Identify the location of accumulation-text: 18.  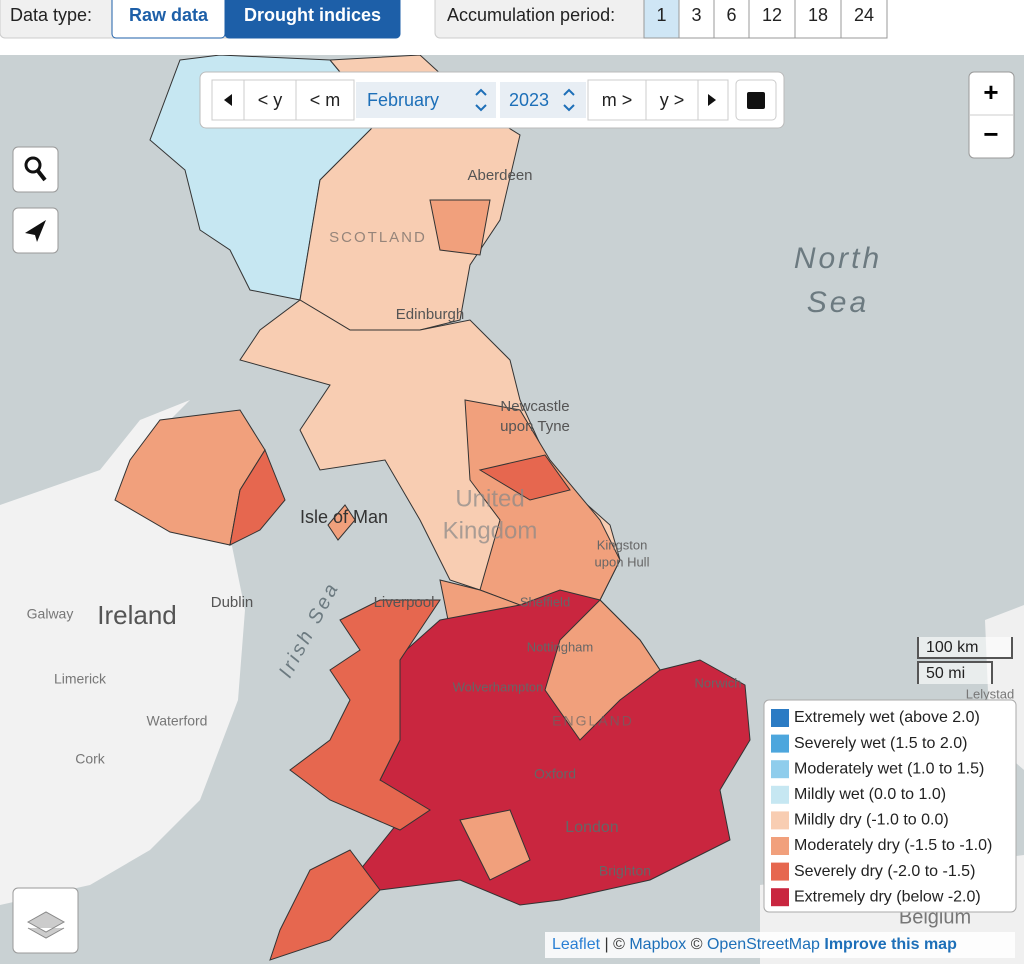
(818, 15).